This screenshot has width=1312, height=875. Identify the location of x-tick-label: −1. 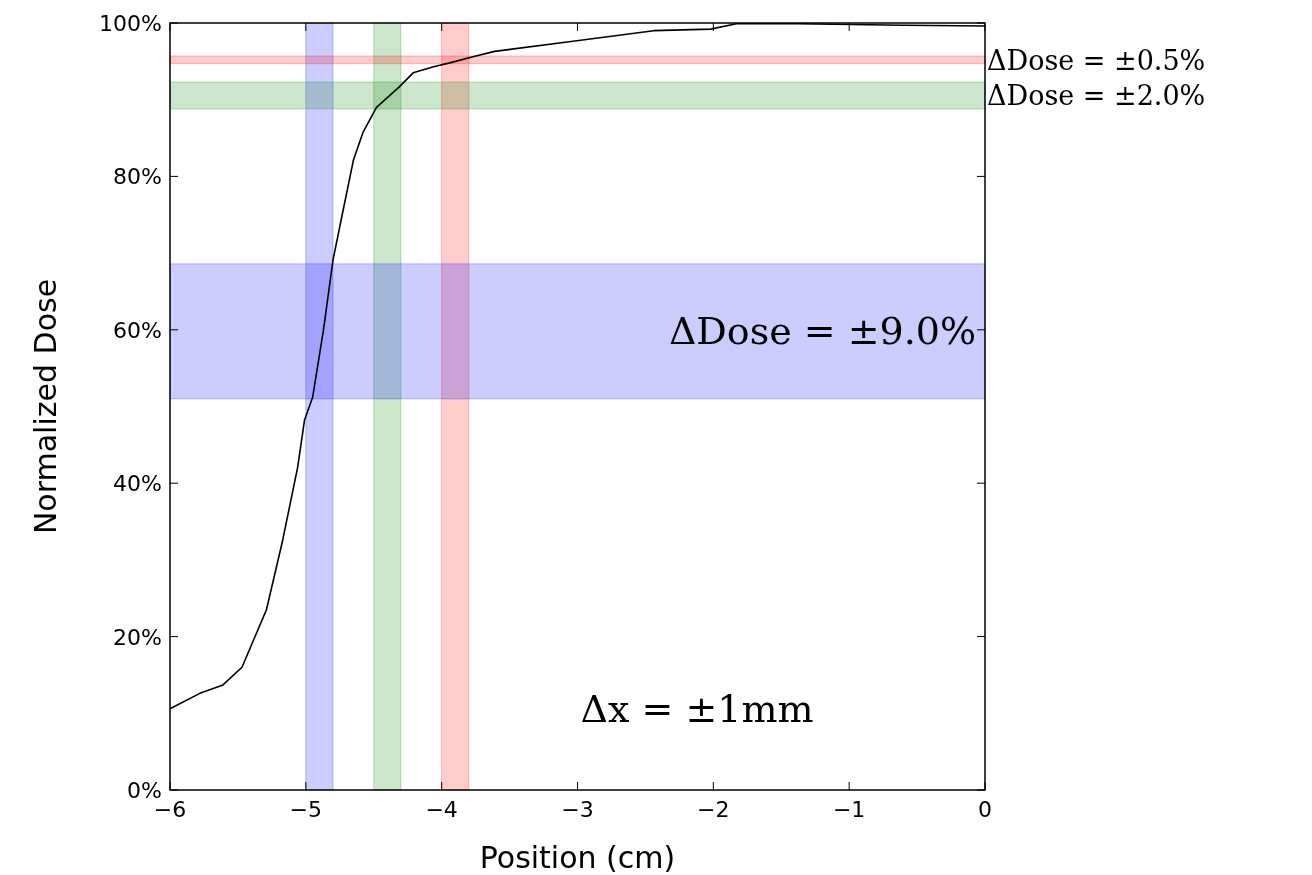
(849, 809).